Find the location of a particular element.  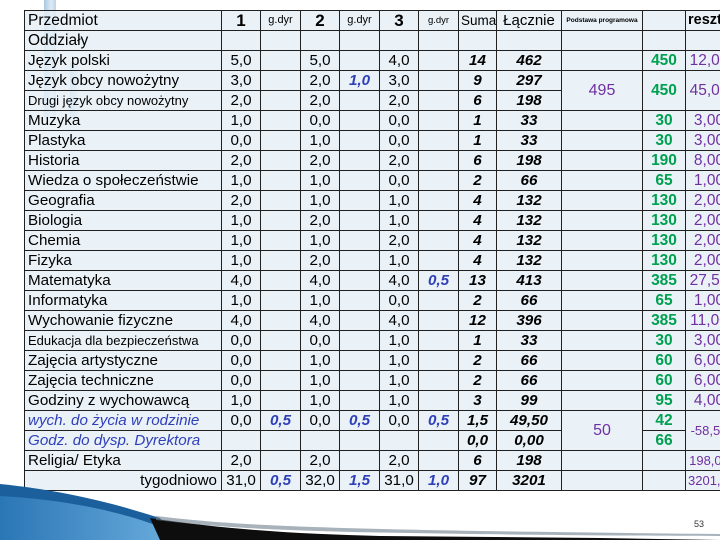

header-gdyr-2: g.dyr is located at coordinates (359, 20).